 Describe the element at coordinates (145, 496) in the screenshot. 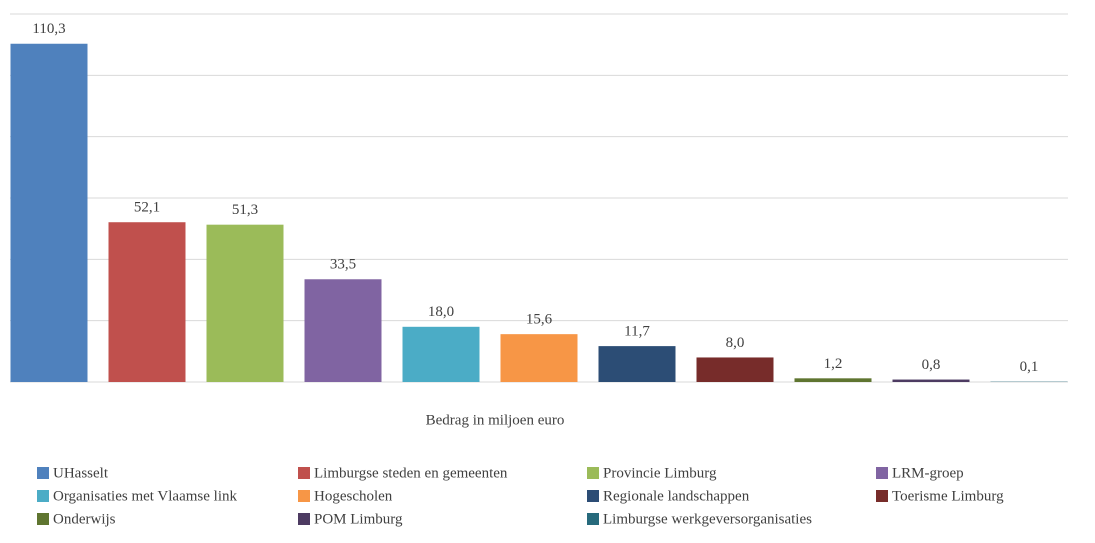

I see `legend-label: Organisaties met Vlaamse link` at that location.